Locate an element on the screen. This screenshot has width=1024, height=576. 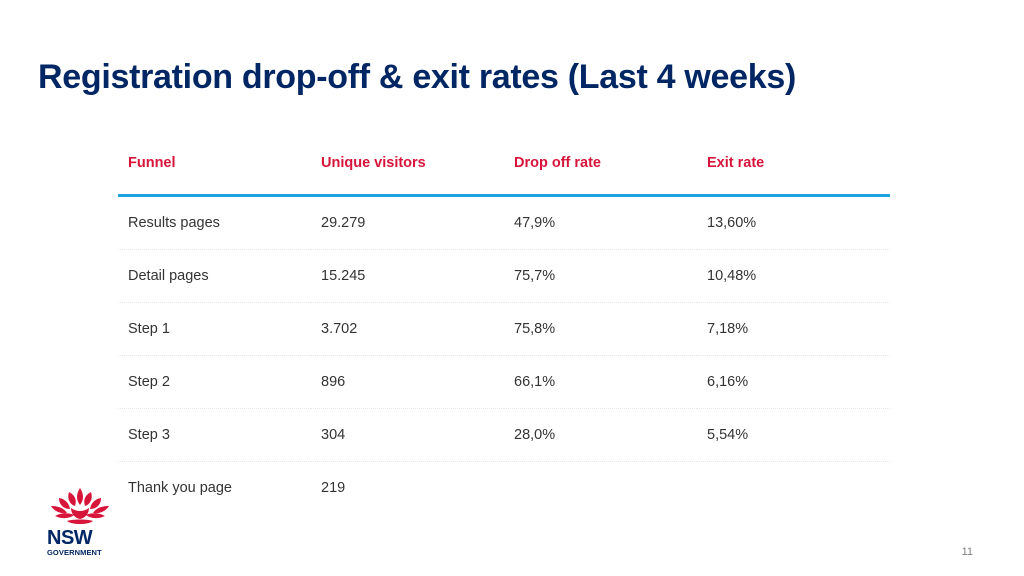
cell-exit-rate: 6,16% is located at coordinates (793, 382).